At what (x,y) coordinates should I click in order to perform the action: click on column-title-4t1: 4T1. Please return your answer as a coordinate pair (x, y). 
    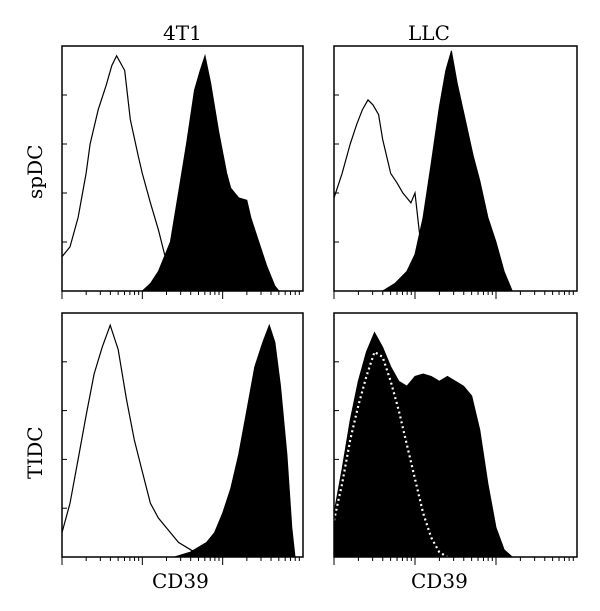
    Looking at the image, I should click on (182, 33).